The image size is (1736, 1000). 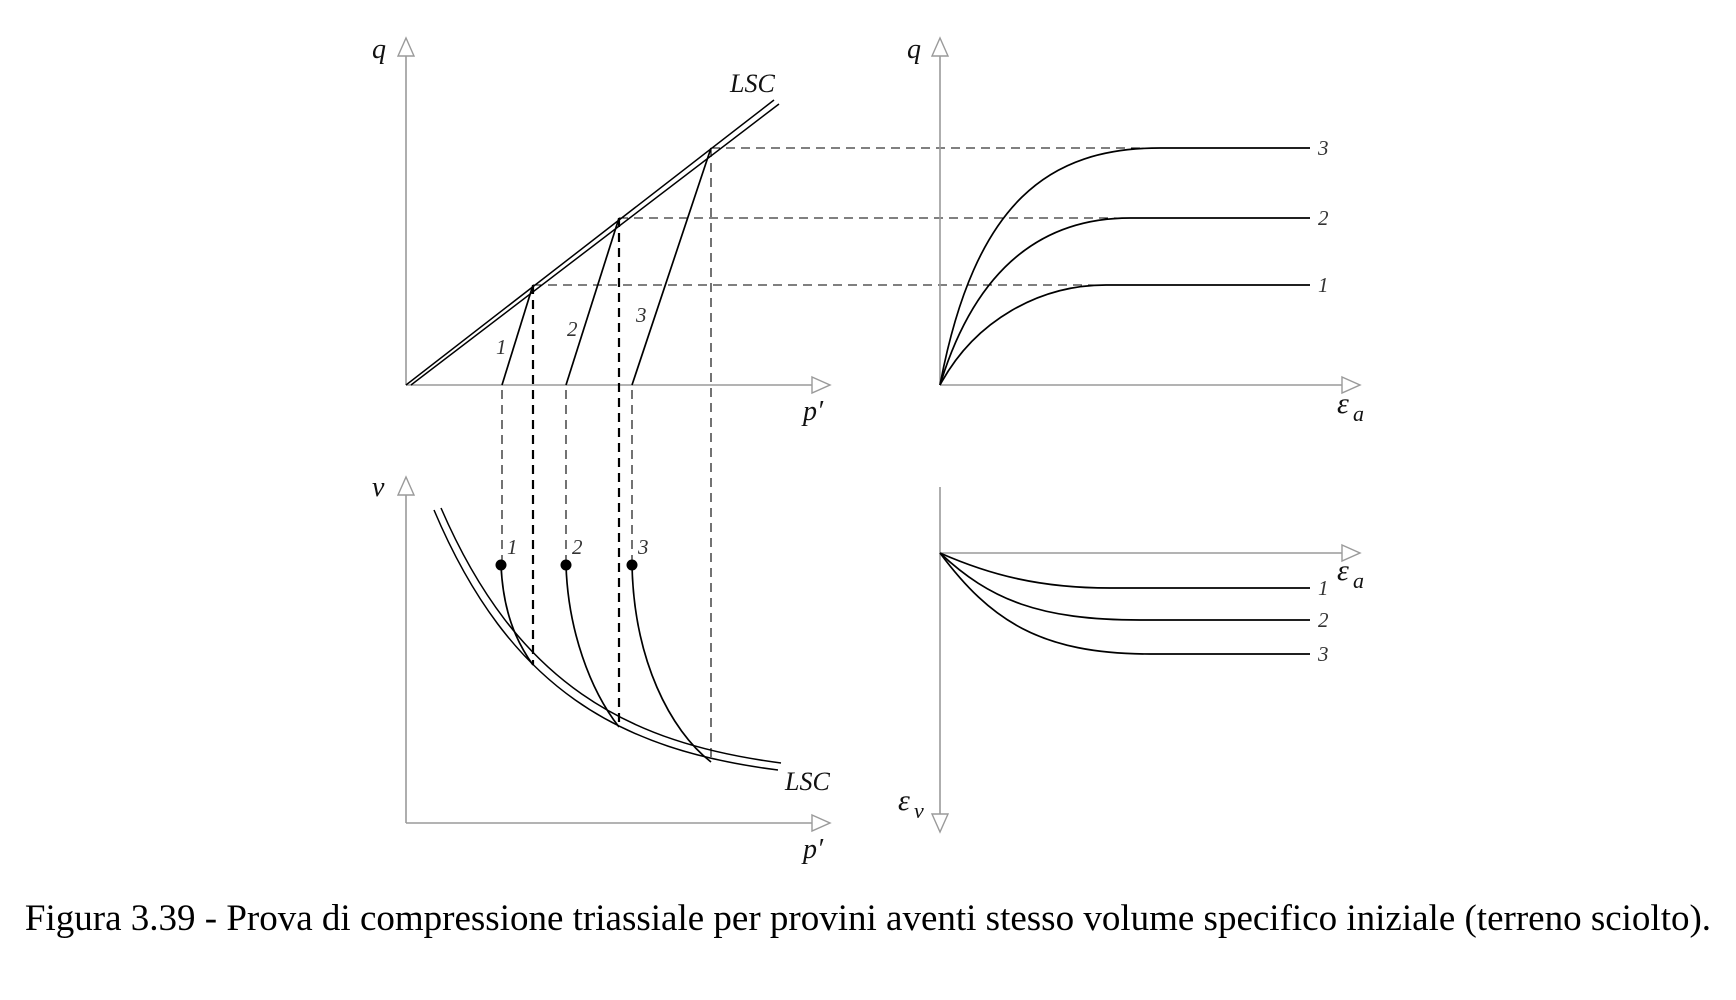 What do you see at coordinates (378, 487) in the screenshot?
I see `v-axis-label: v` at bounding box center [378, 487].